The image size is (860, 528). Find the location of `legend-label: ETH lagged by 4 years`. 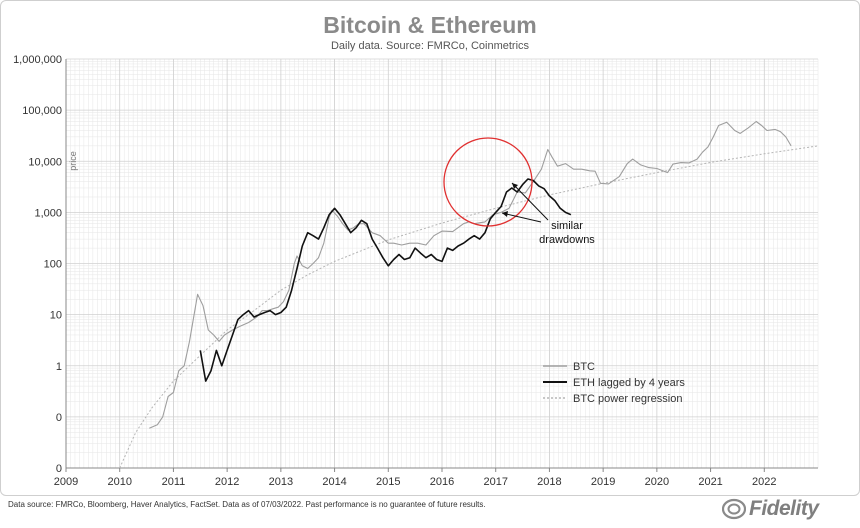

legend-label: ETH lagged by 4 years is located at coordinates (629, 383).